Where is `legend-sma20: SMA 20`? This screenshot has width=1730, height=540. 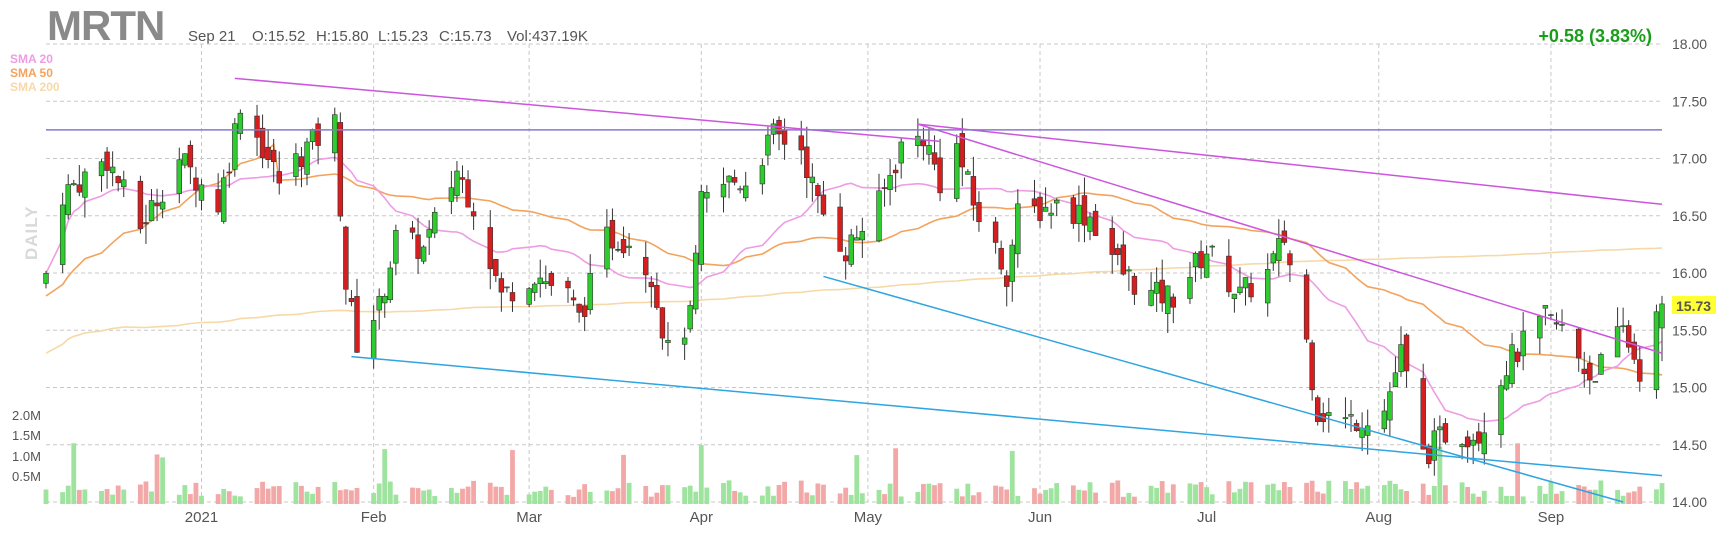
legend-sma20: SMA 20 is located at coordinates (31, 59).